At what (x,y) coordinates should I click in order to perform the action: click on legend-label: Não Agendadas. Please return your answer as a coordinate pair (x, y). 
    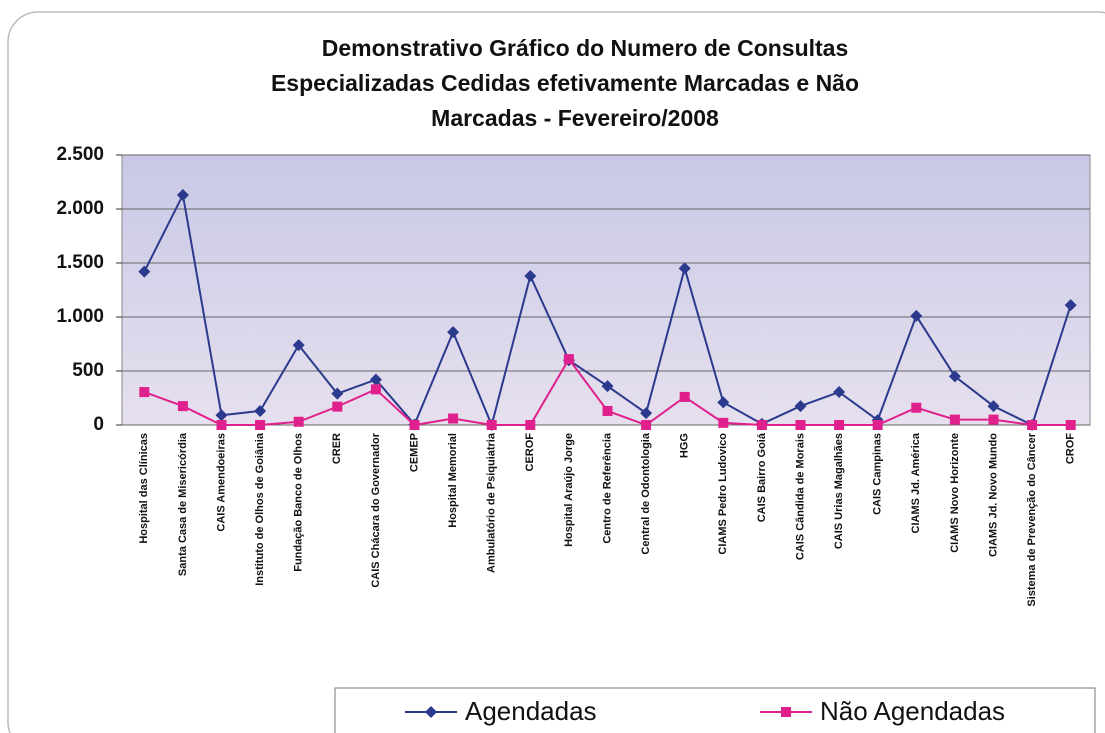
    Looking at the image, I should click on (912, 711).